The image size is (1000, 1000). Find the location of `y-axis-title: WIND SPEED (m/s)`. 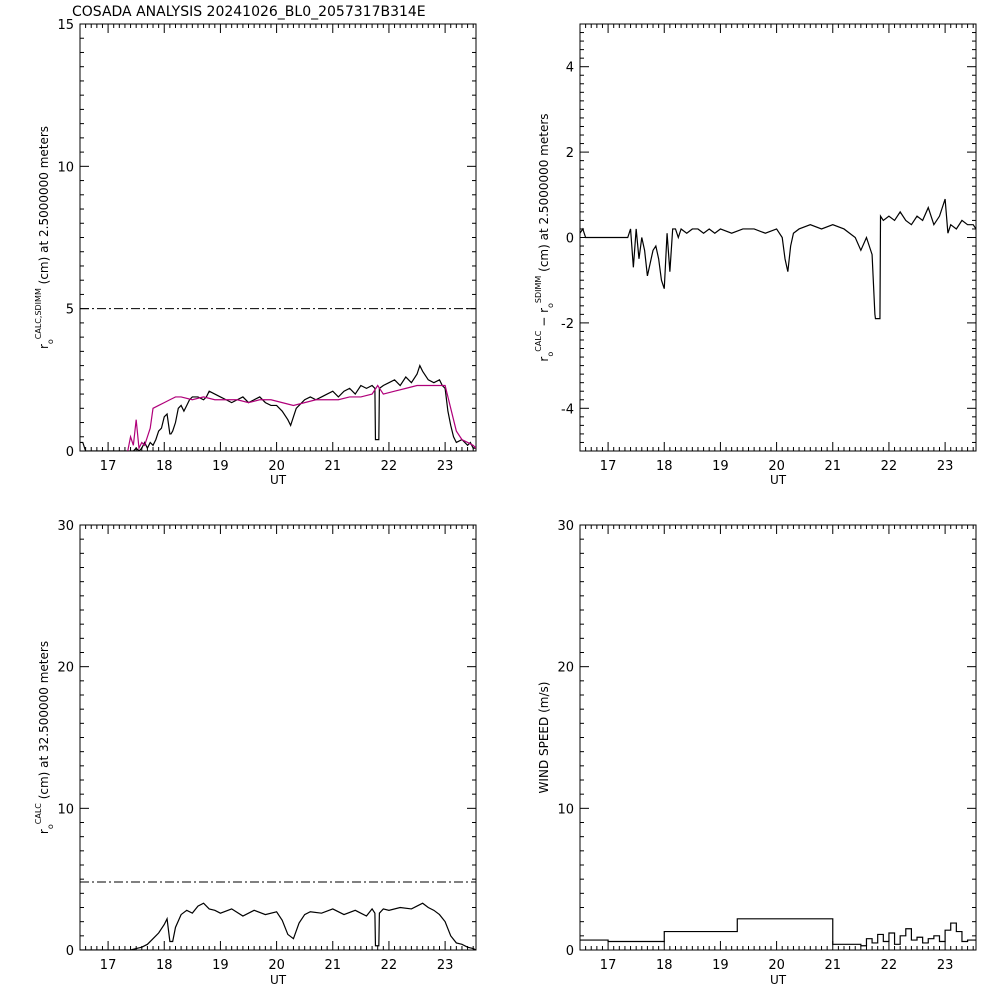

y-axis-title: WIND SPEED (m/s) is located at coordinates (544, 738).